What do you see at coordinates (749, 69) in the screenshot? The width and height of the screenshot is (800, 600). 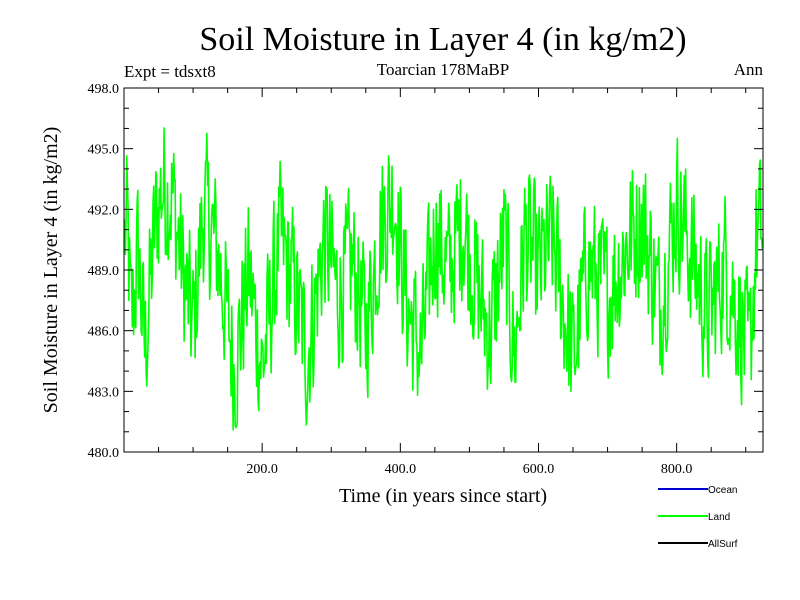 I see `season-label: Ann` at bounding box center [749, 69].